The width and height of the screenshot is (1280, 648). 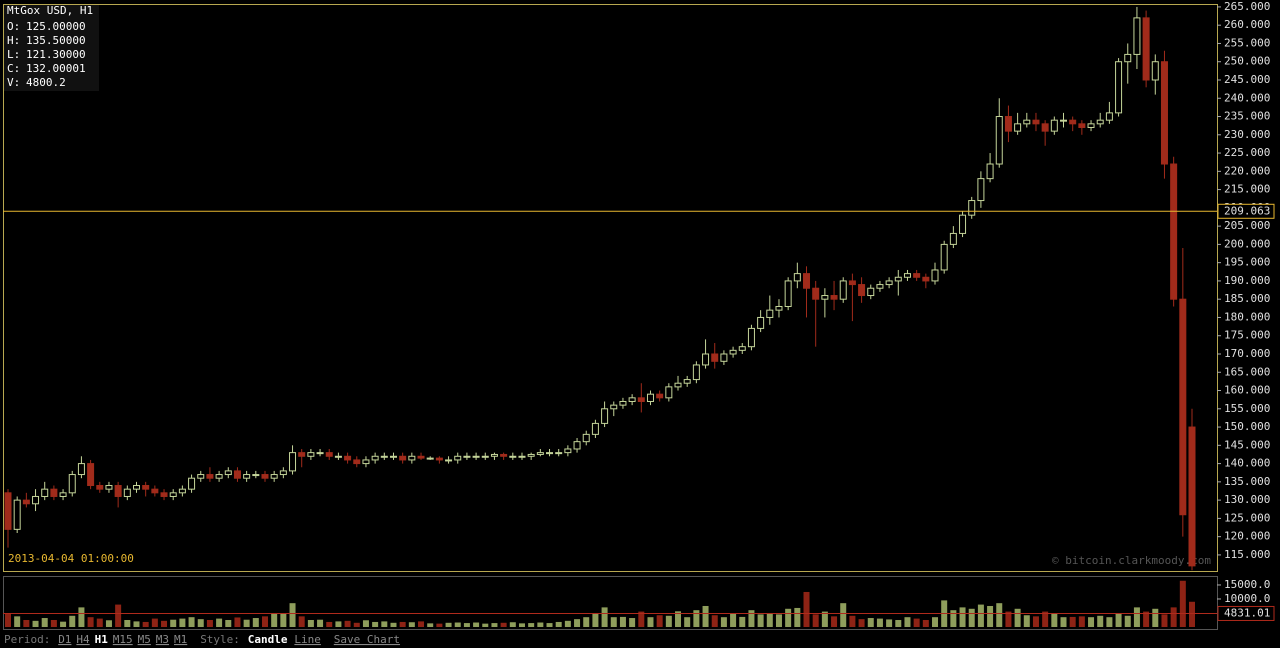 What do you see at coordinates (1247, 243) in the screenshot?
I see `y-tick-label: 200.000` at bounding box center [1247, 243].